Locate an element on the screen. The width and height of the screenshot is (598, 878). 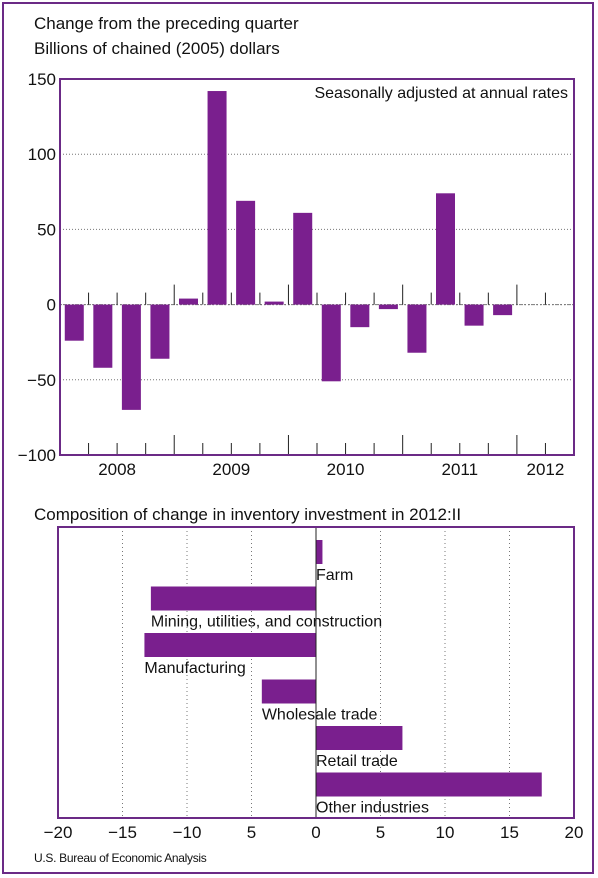
y-tick-label: −50 is located at coordinates (41, 380).